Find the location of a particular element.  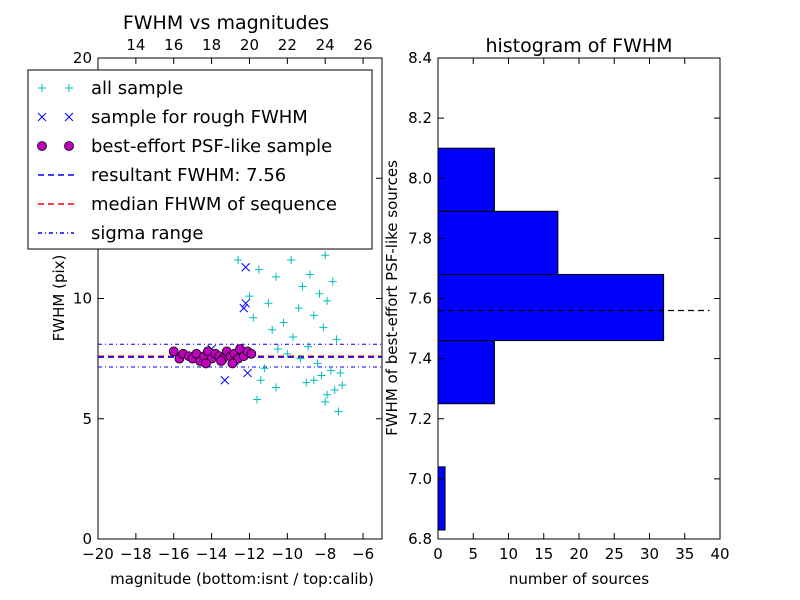

legend-entry: resultant FWHM: 7.56 is located at coordinates (162, 175).